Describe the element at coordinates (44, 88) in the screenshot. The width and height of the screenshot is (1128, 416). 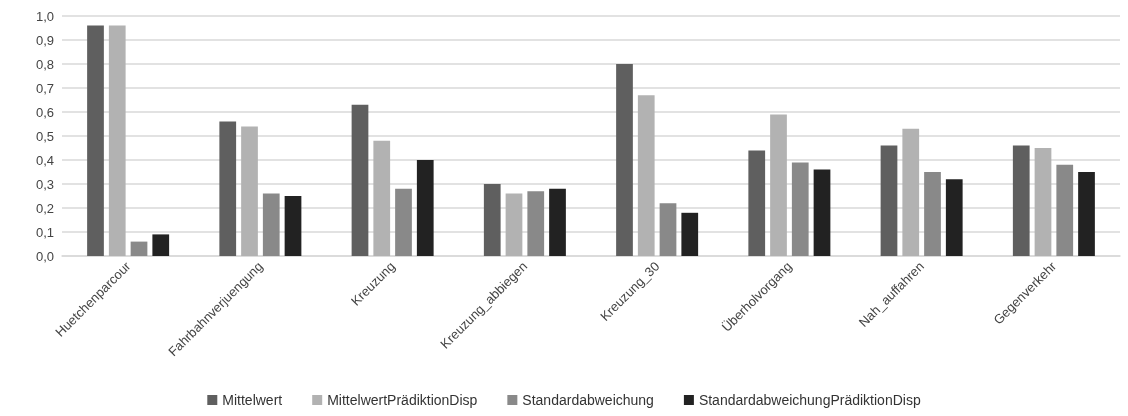
I see `y-tick-label: 0,7` at that location.